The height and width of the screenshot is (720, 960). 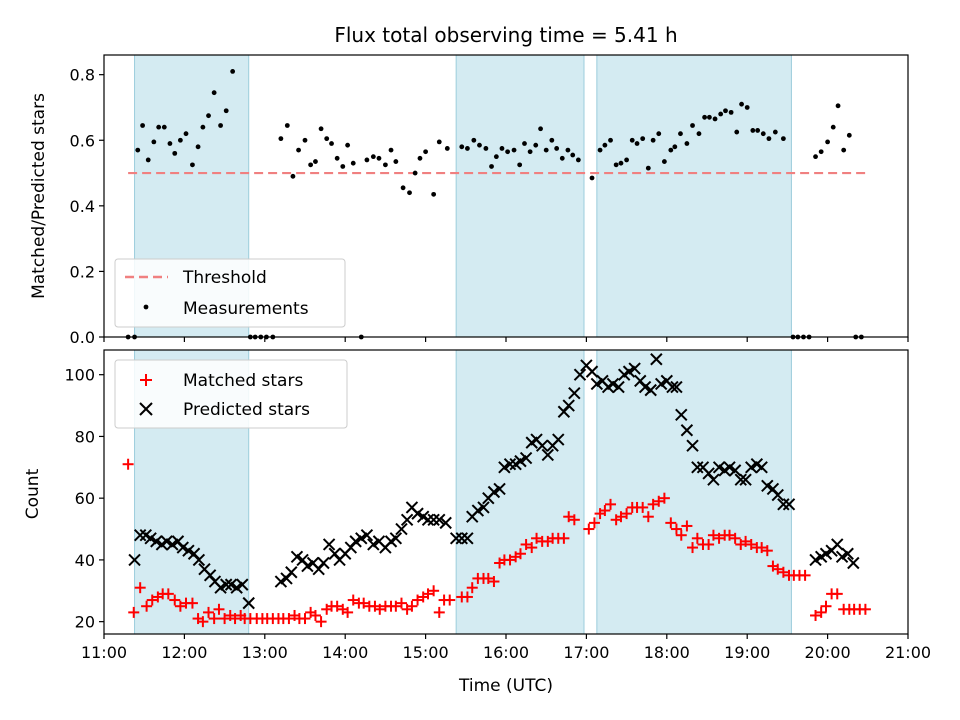 I want to click on chart-title: Flux total observing time = 5.41 h, so click(x=505, y=35).